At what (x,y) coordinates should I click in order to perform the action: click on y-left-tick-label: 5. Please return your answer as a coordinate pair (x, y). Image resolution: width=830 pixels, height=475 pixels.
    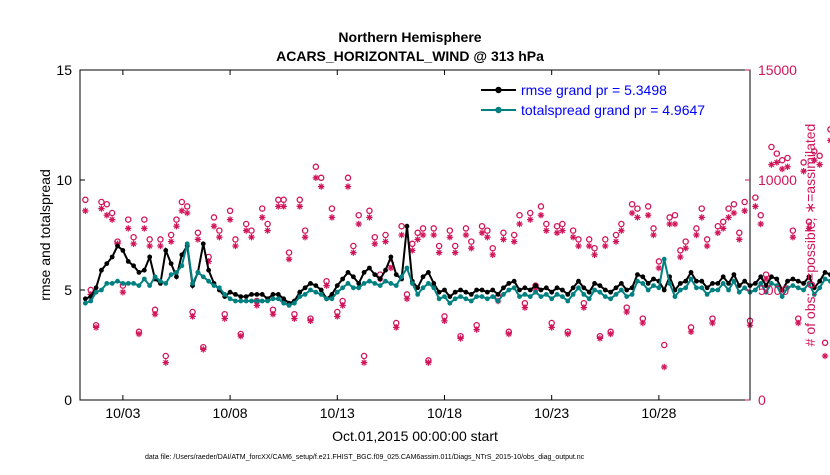
    Looking at the image, I should click on (68, 290).